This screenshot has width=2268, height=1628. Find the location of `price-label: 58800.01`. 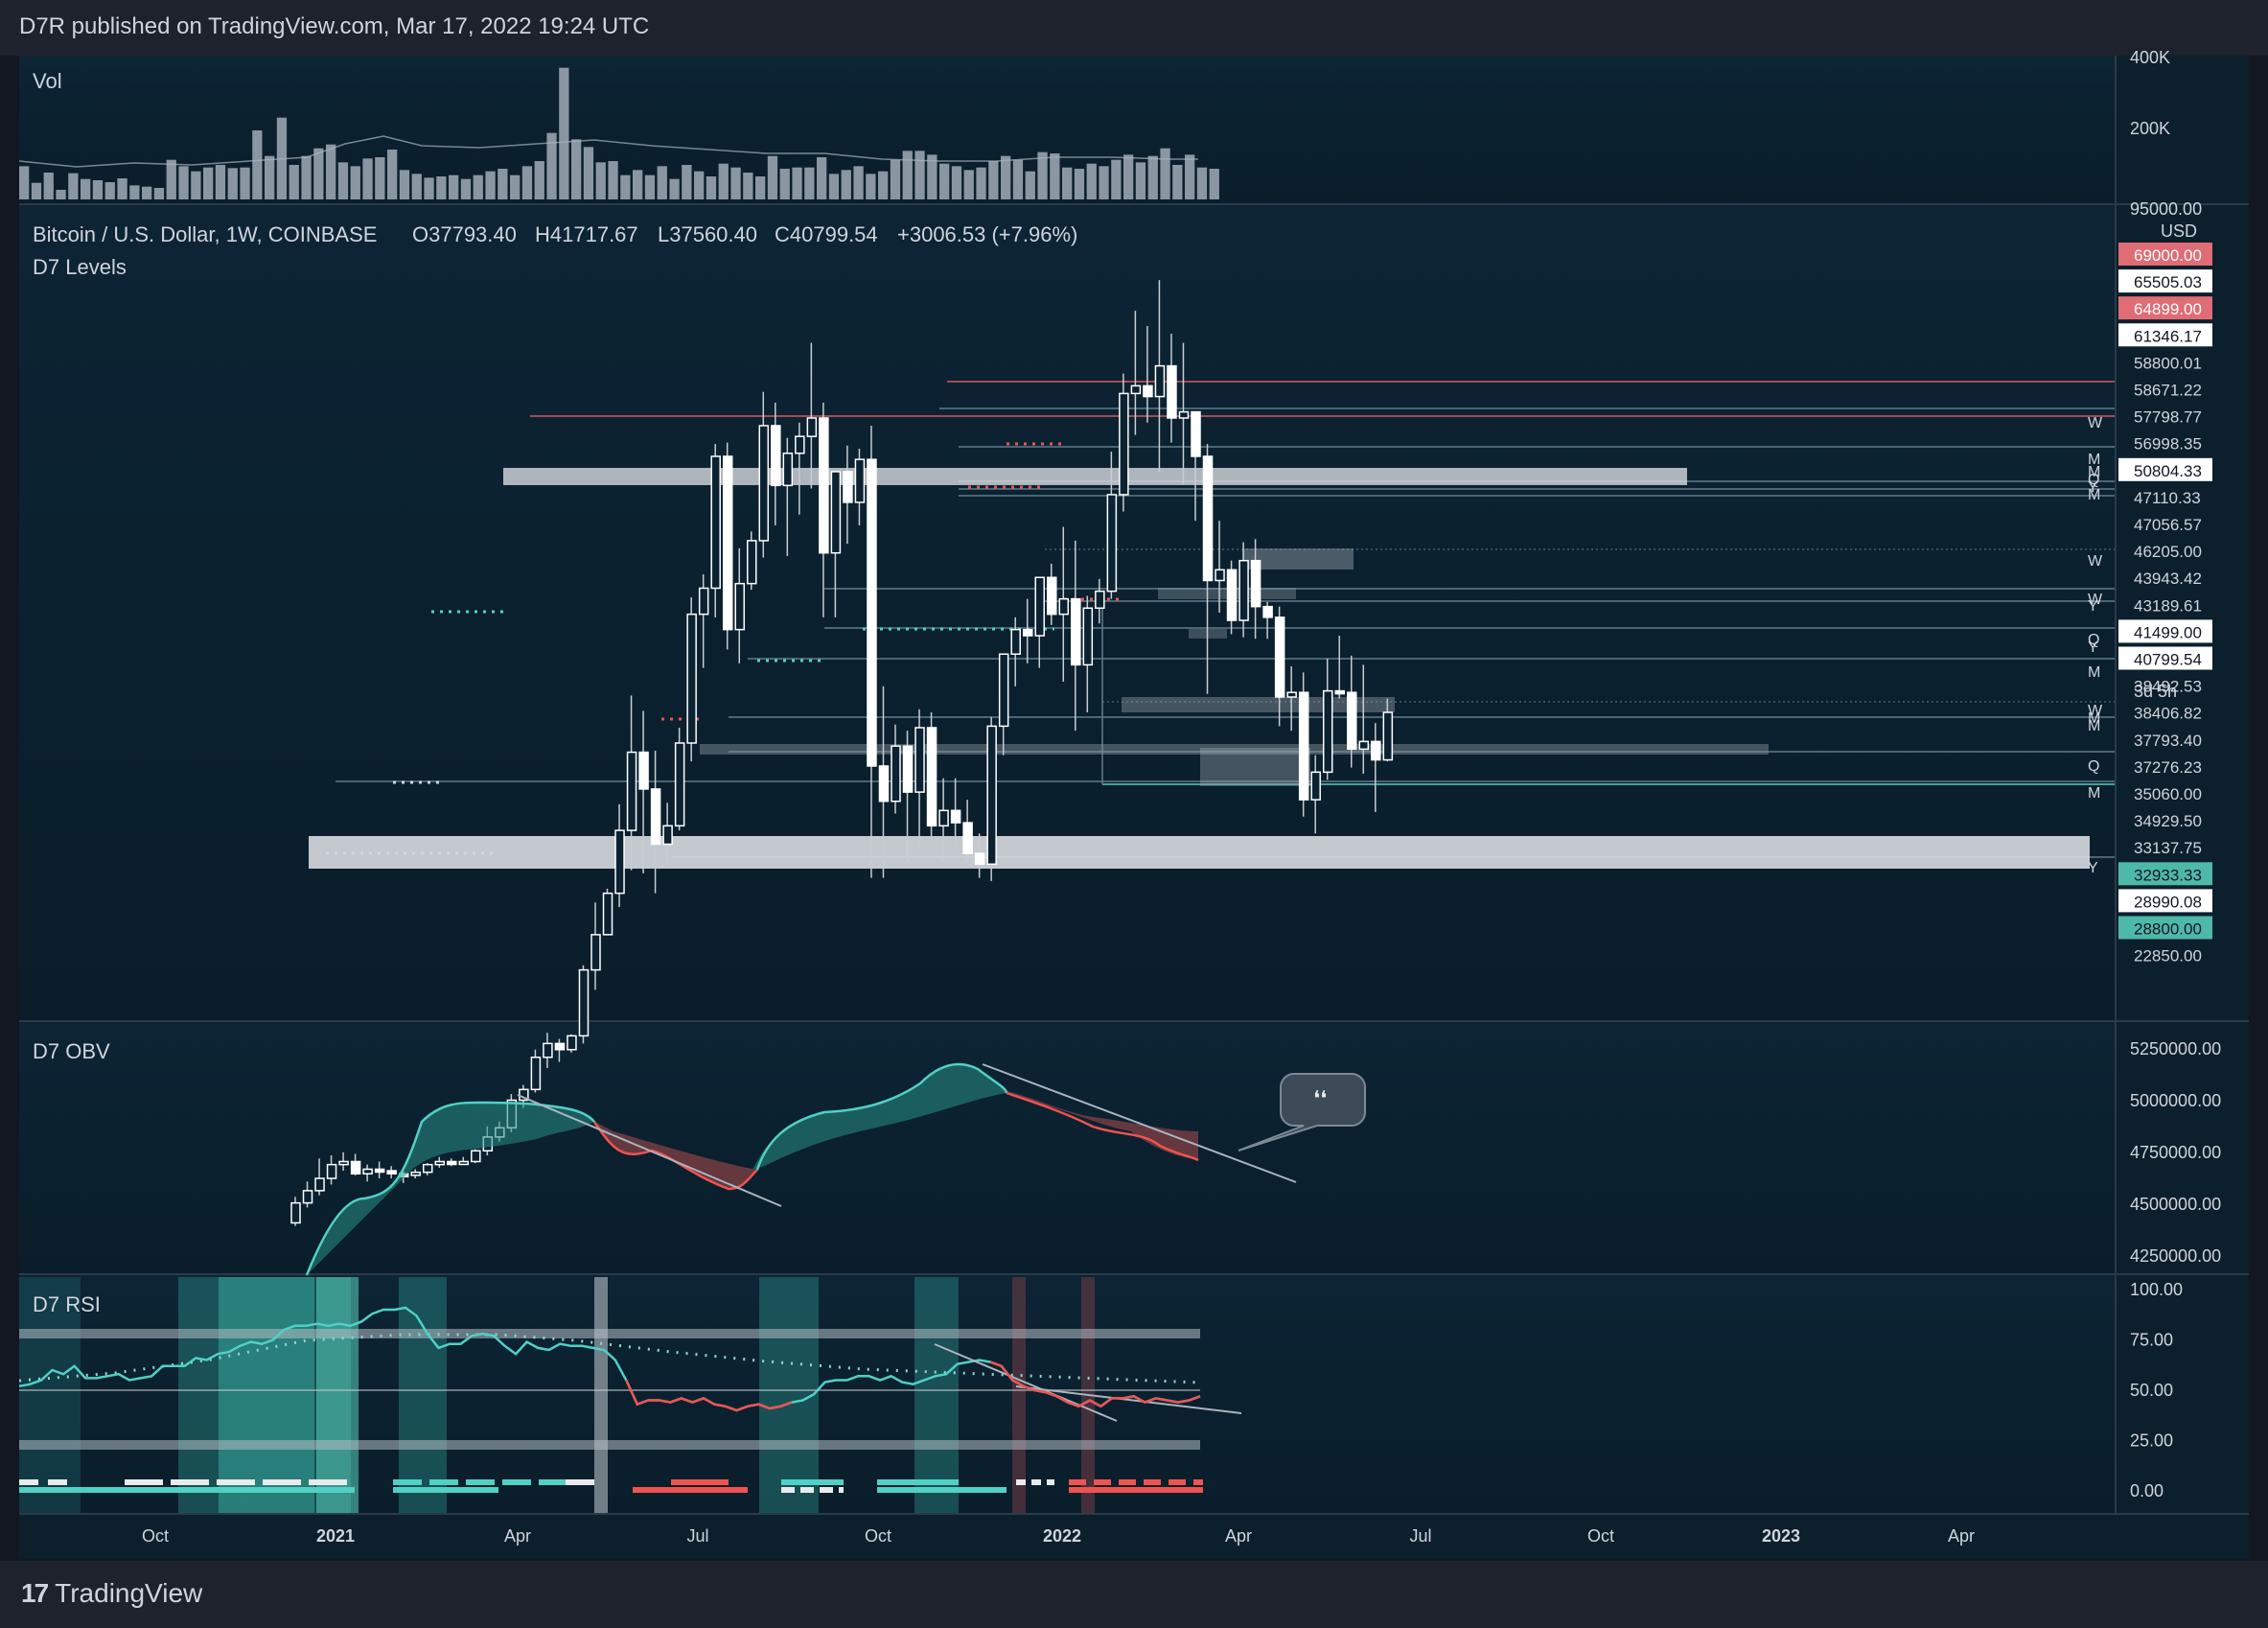

price-label: 58800.01 is located at coordinates (2168, 363).